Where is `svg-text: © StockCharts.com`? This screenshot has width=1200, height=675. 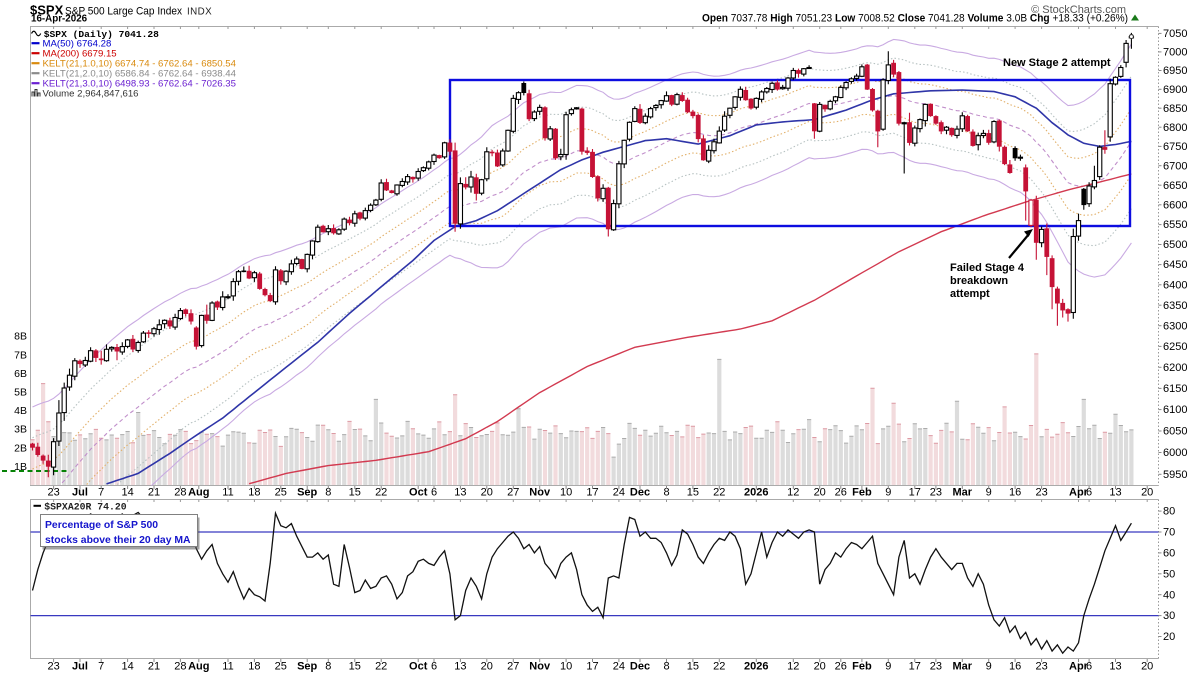 svg-text: © StockCharts.com is located at coordinates (1078, 10).